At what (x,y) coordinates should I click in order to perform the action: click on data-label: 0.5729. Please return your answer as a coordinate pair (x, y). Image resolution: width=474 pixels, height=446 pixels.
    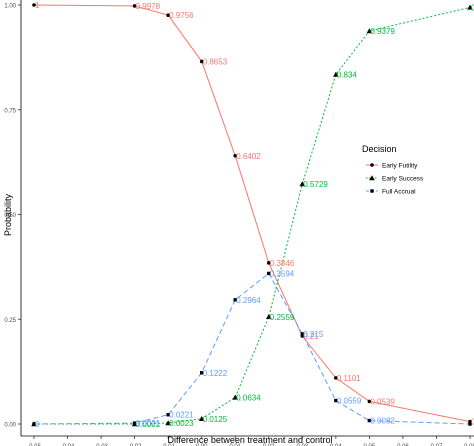
    Looking at the image, I should click on (315, 184).